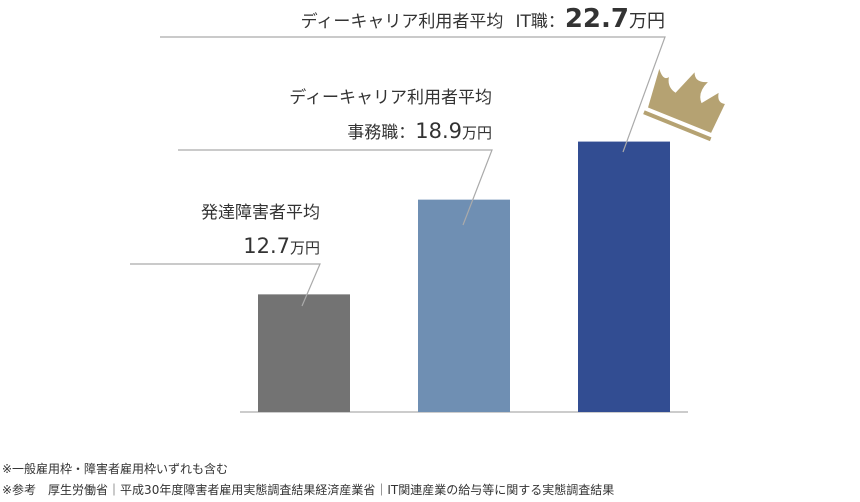 Image resolution: width=860 pixels, height=502 pixels. Describe the element at coordinates (260, 213) in the screenshot. I see `label-0-line1: 発達障害者平均` at that location.